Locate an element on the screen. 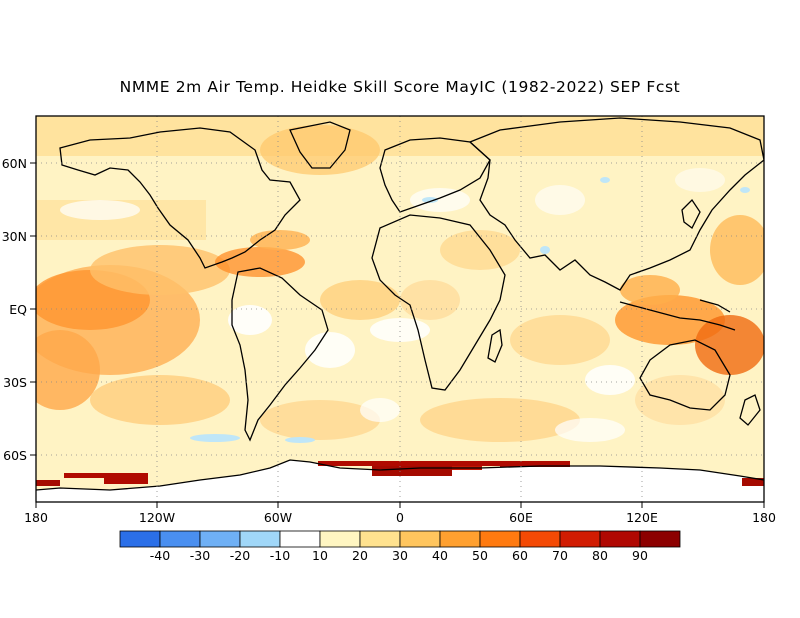 Image resolution: width=800 pixels, height=618 pixels. lat-label-eq: EQ is located at coordinates (18, 309).